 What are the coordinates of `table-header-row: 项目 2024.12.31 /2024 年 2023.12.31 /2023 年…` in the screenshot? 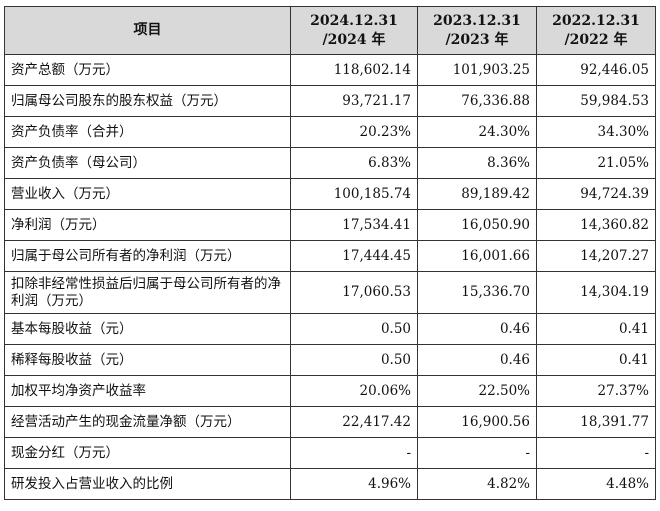 It's located at (330, 30).